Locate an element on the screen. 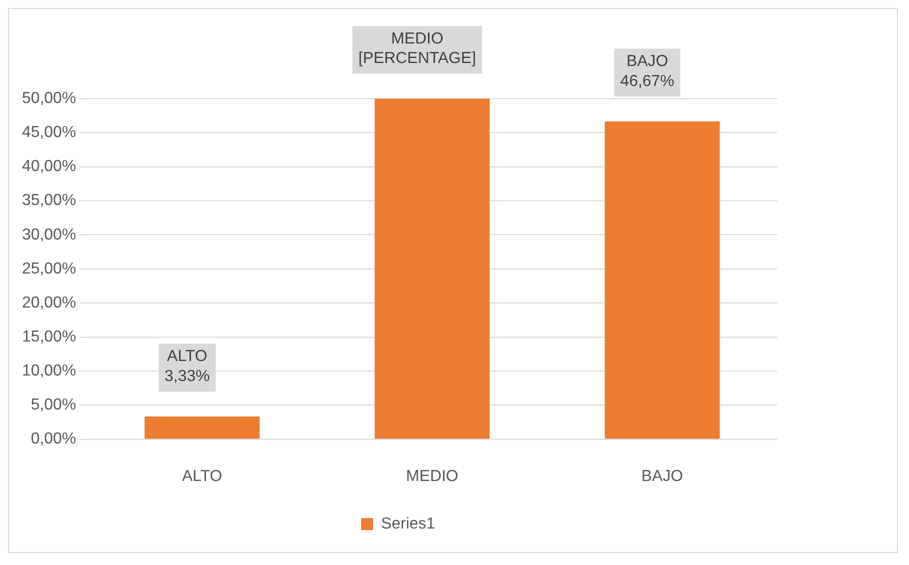 The image size is (909, 565). y-tick-label: 40,00% is located at coordinates (49, 167).